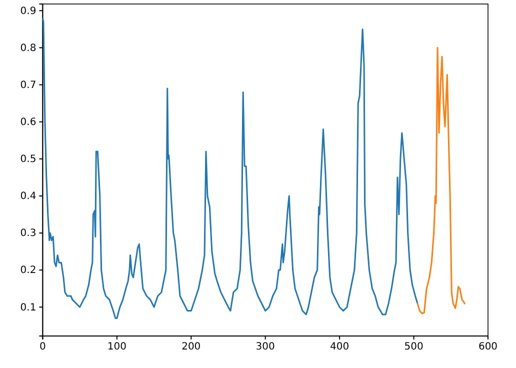 Image resolution: width=516 pixels, height=368 pixels. Describe the element at coordinates (28, 11) in the screenshot. I see `y-tick-label: 0.9` at that location.